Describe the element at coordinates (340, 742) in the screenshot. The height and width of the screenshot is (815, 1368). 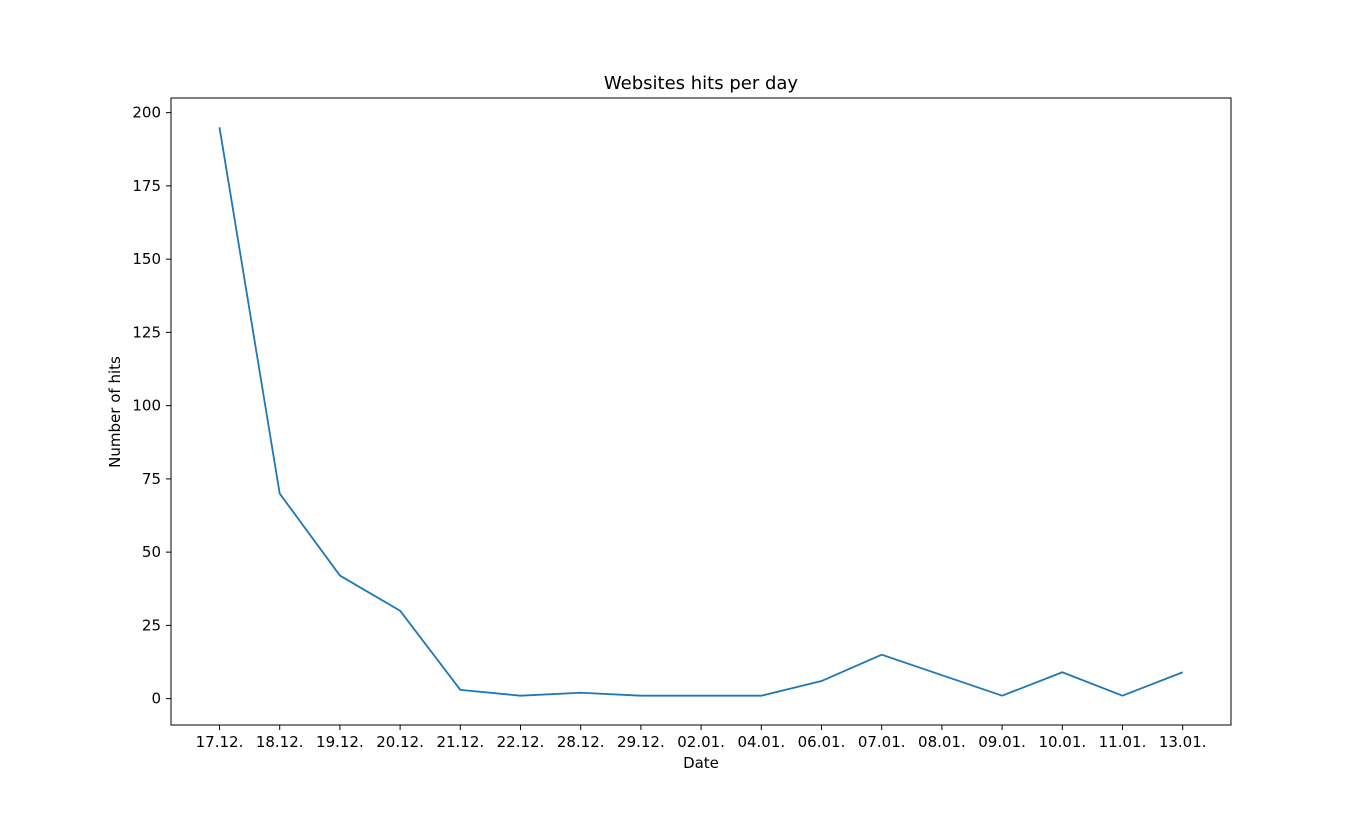
I see `x-tick-label: 19.12.` at that location.